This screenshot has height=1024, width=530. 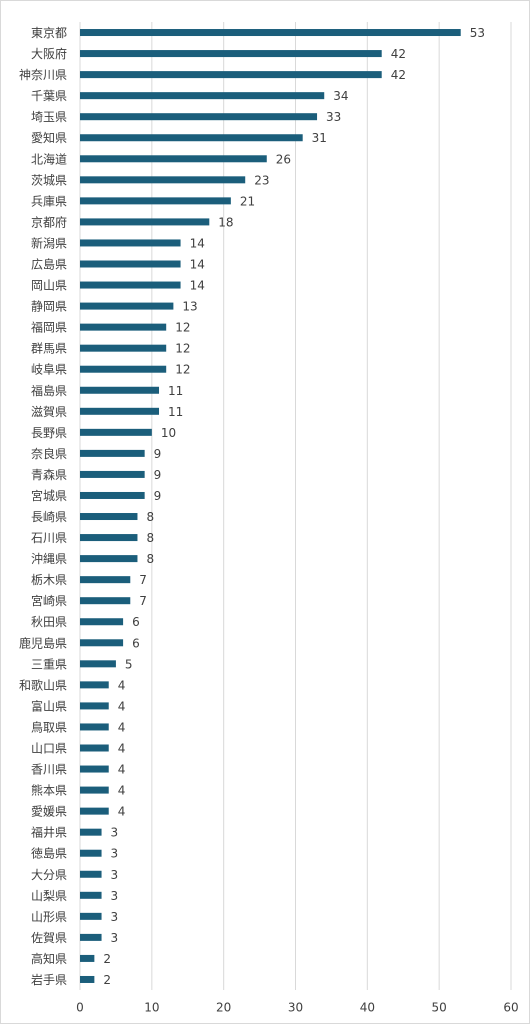 What do you see at coordinates (49, 726) in the screenshot?
I see `y-tick-label: 鳥取県` at bounding box center [49, 726].